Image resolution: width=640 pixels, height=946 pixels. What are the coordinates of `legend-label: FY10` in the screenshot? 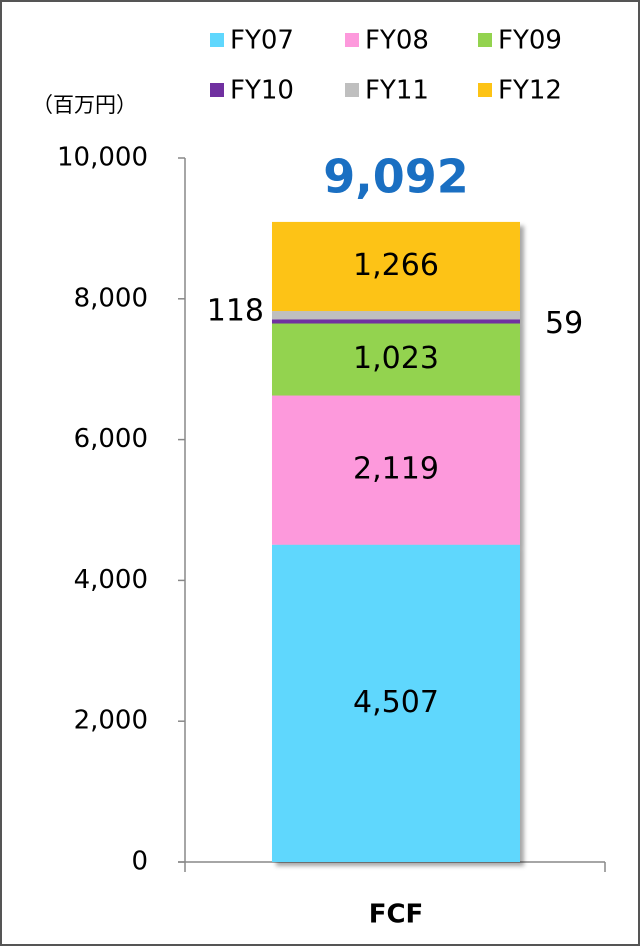 It's located at (262, 91).